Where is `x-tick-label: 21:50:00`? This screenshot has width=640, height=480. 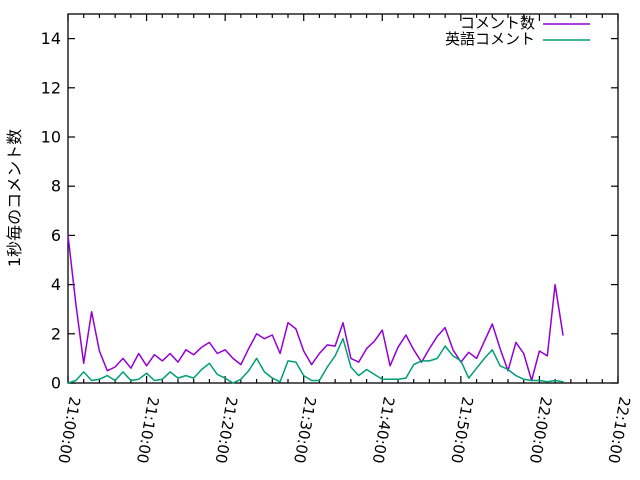
x-tick-label: 21:50:00 is located at coordinates (461, 429).